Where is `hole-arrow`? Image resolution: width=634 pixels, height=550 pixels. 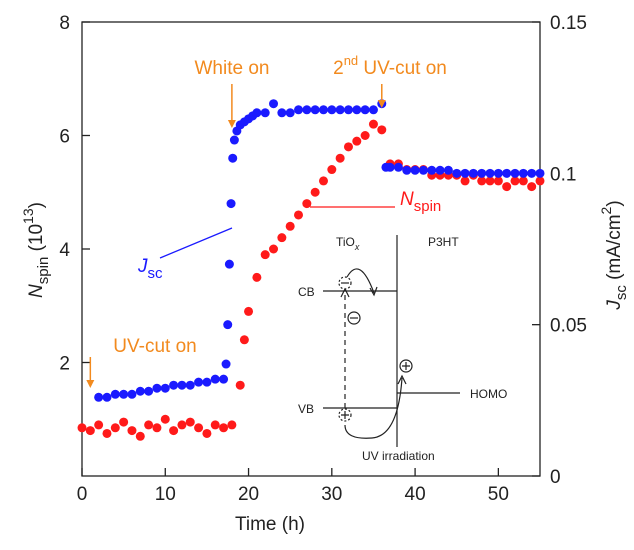
hole-arrow is located at coordinates (373, 408).